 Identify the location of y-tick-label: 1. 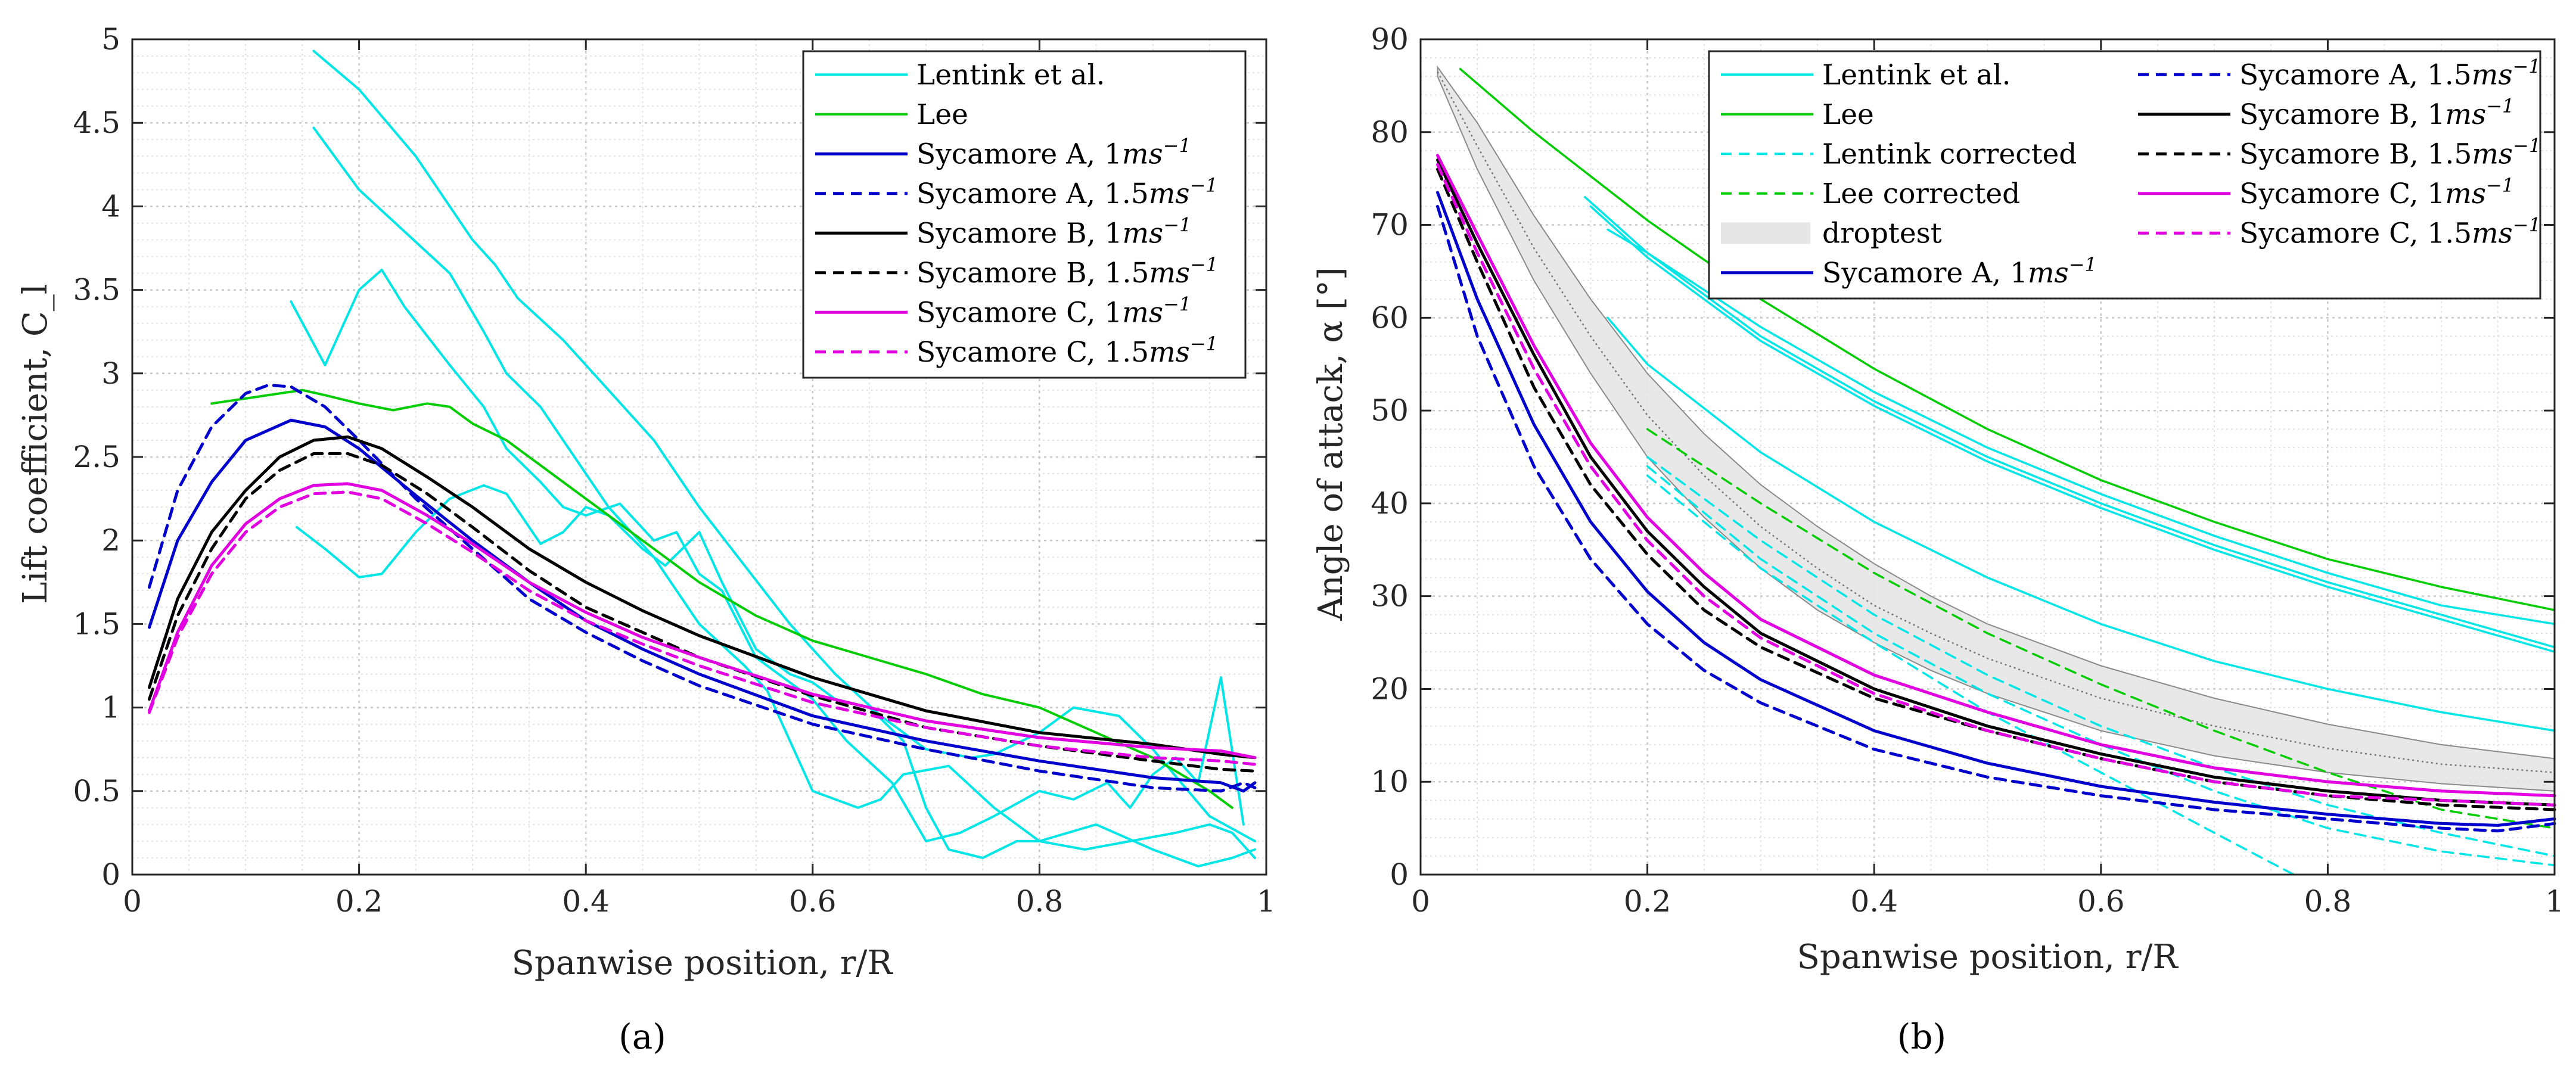
(110, 707).